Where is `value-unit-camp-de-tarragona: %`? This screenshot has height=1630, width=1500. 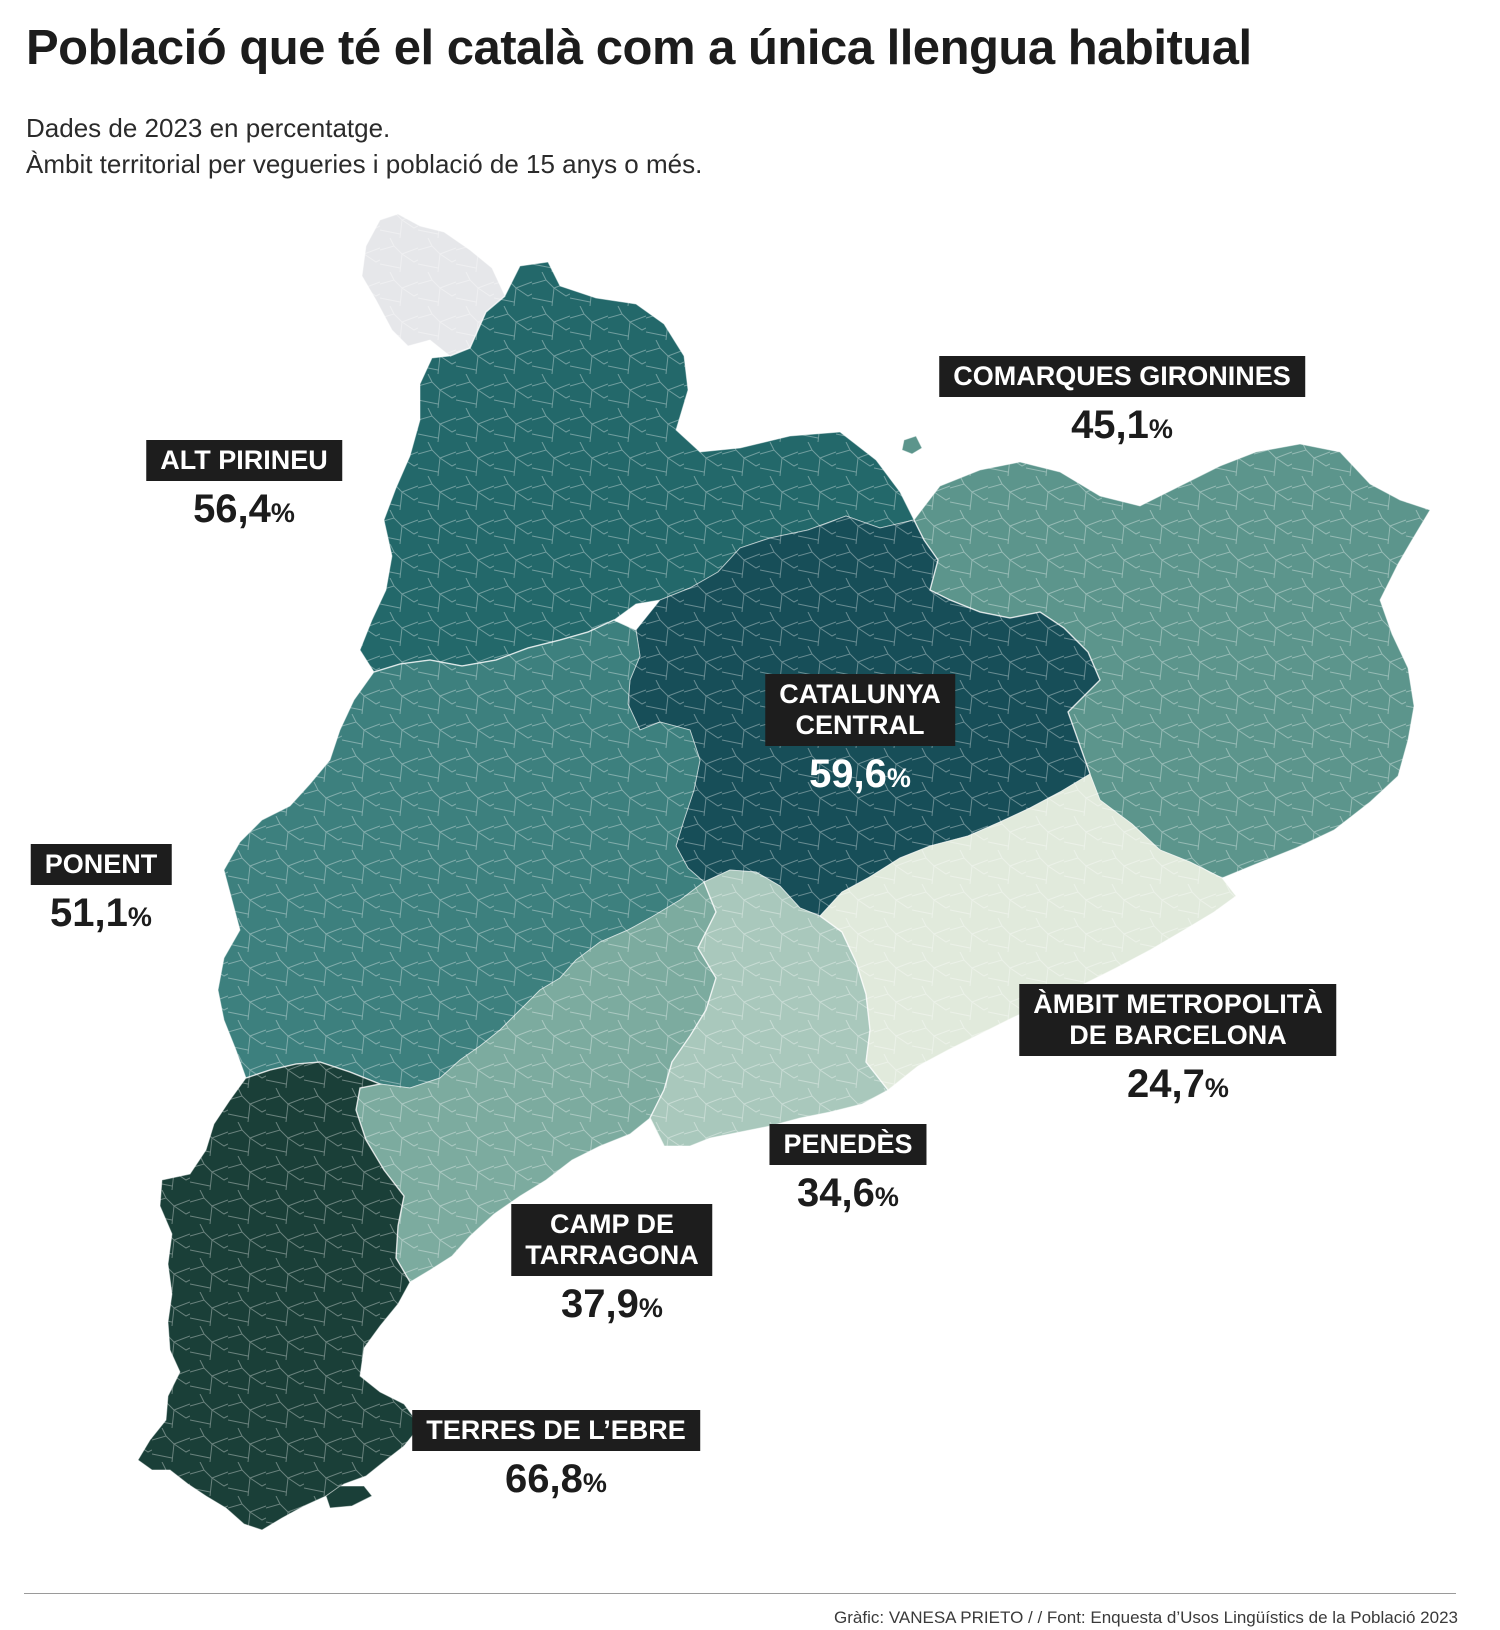 value-unit-camp-de-tarragona: % is located at coordinates (650, 1308).